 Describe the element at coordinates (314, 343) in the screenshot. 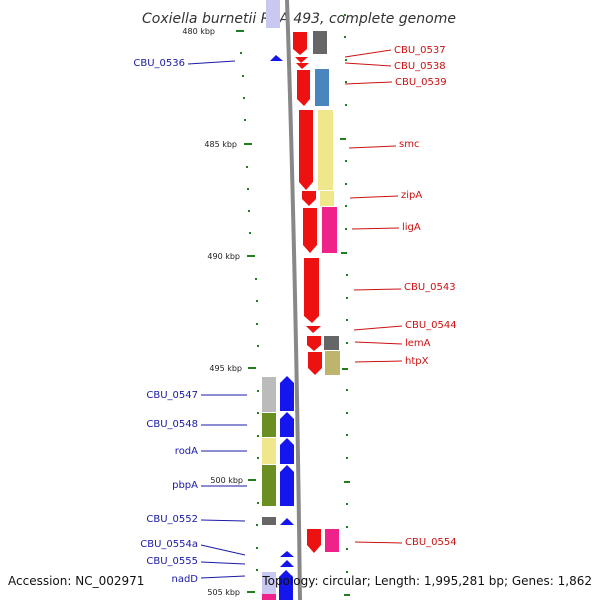

I see `gene-arrow-lemA` at that location.